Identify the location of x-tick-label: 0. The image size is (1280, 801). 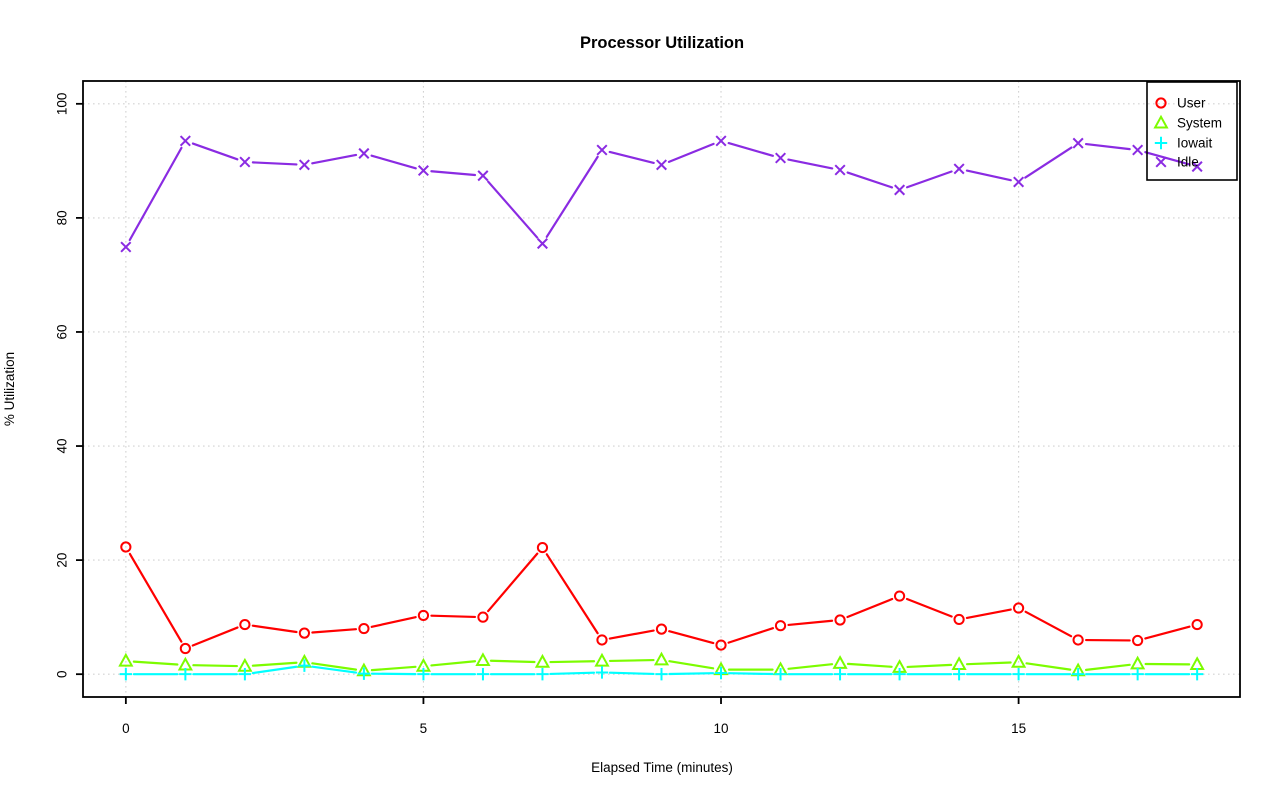
(126, 728).